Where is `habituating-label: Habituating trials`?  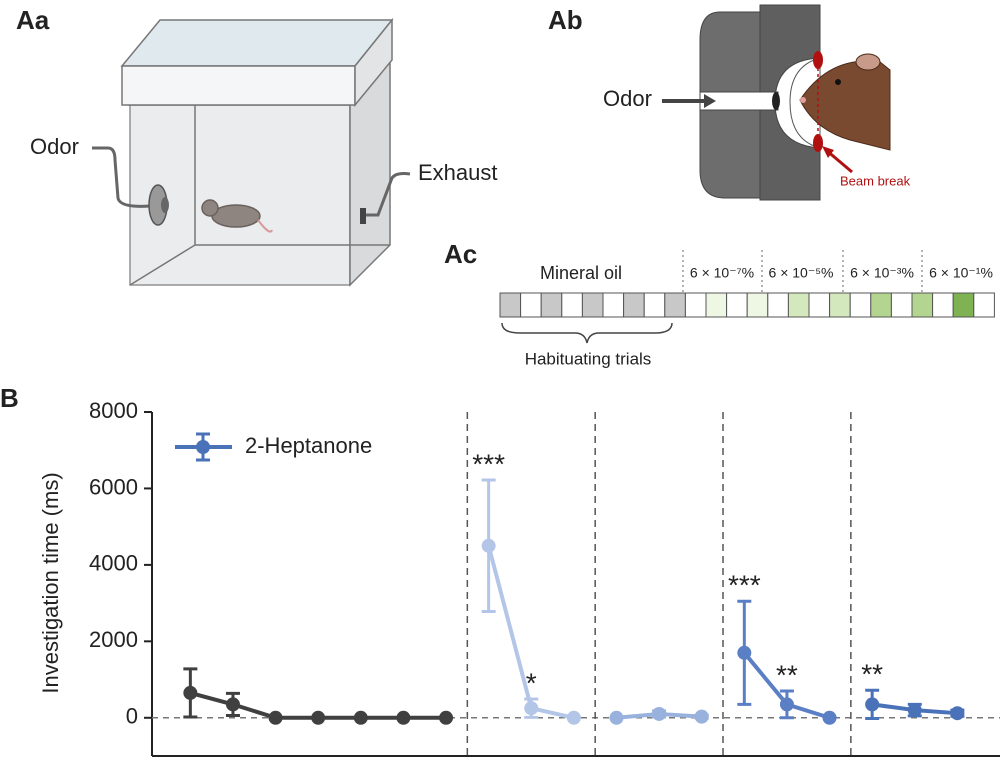 habituating-label: Habituating trials is located at coordinates (588, 358).